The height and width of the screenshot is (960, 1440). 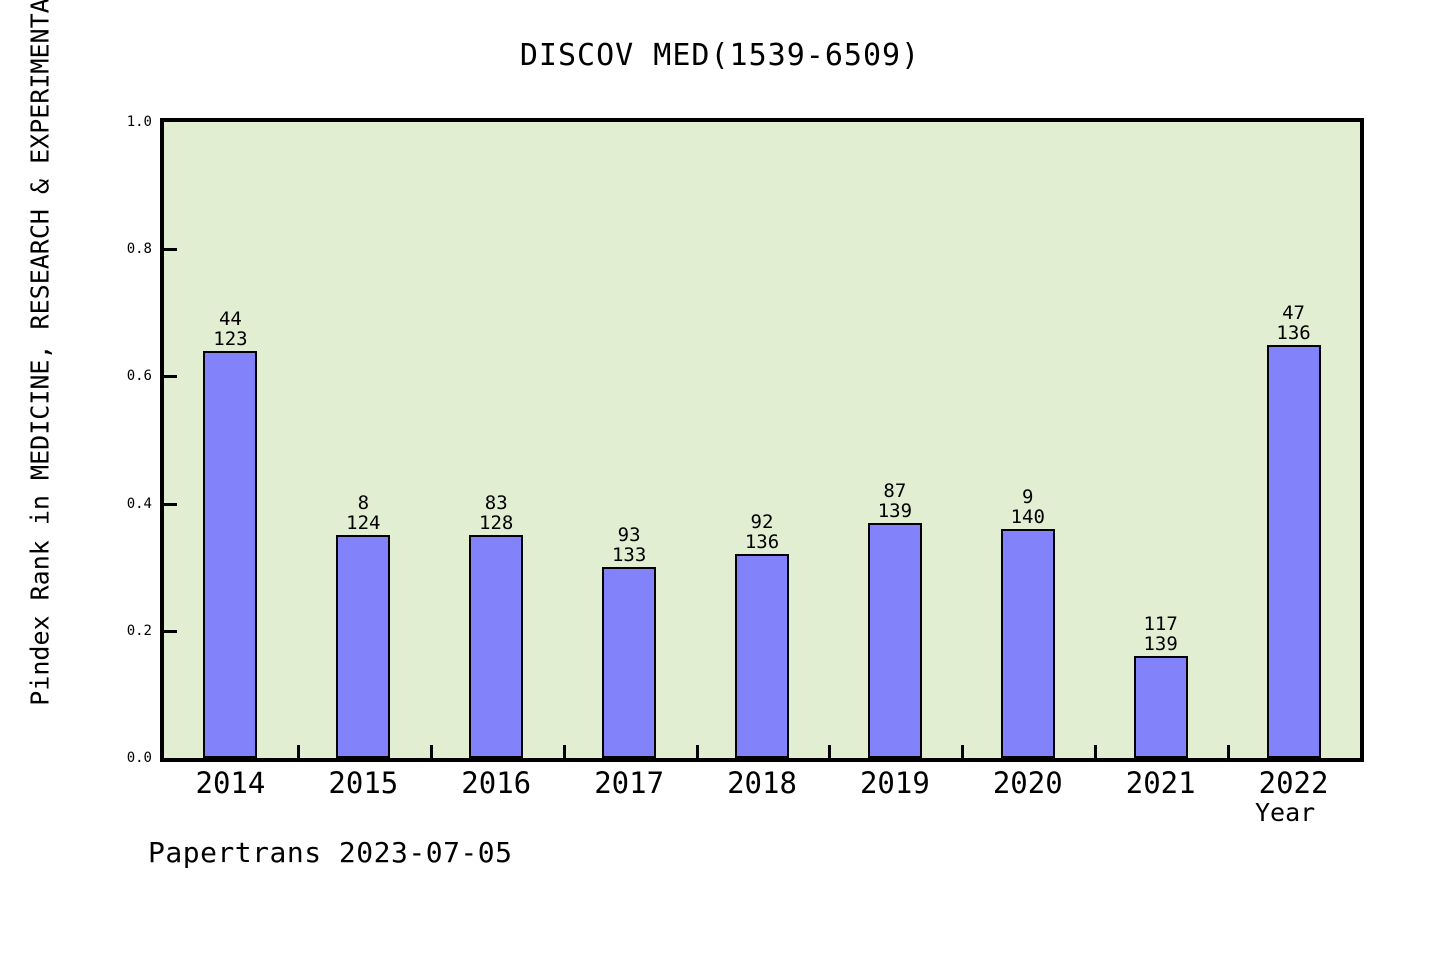 I want to click on bar-2019, so click(x=894, y=640).